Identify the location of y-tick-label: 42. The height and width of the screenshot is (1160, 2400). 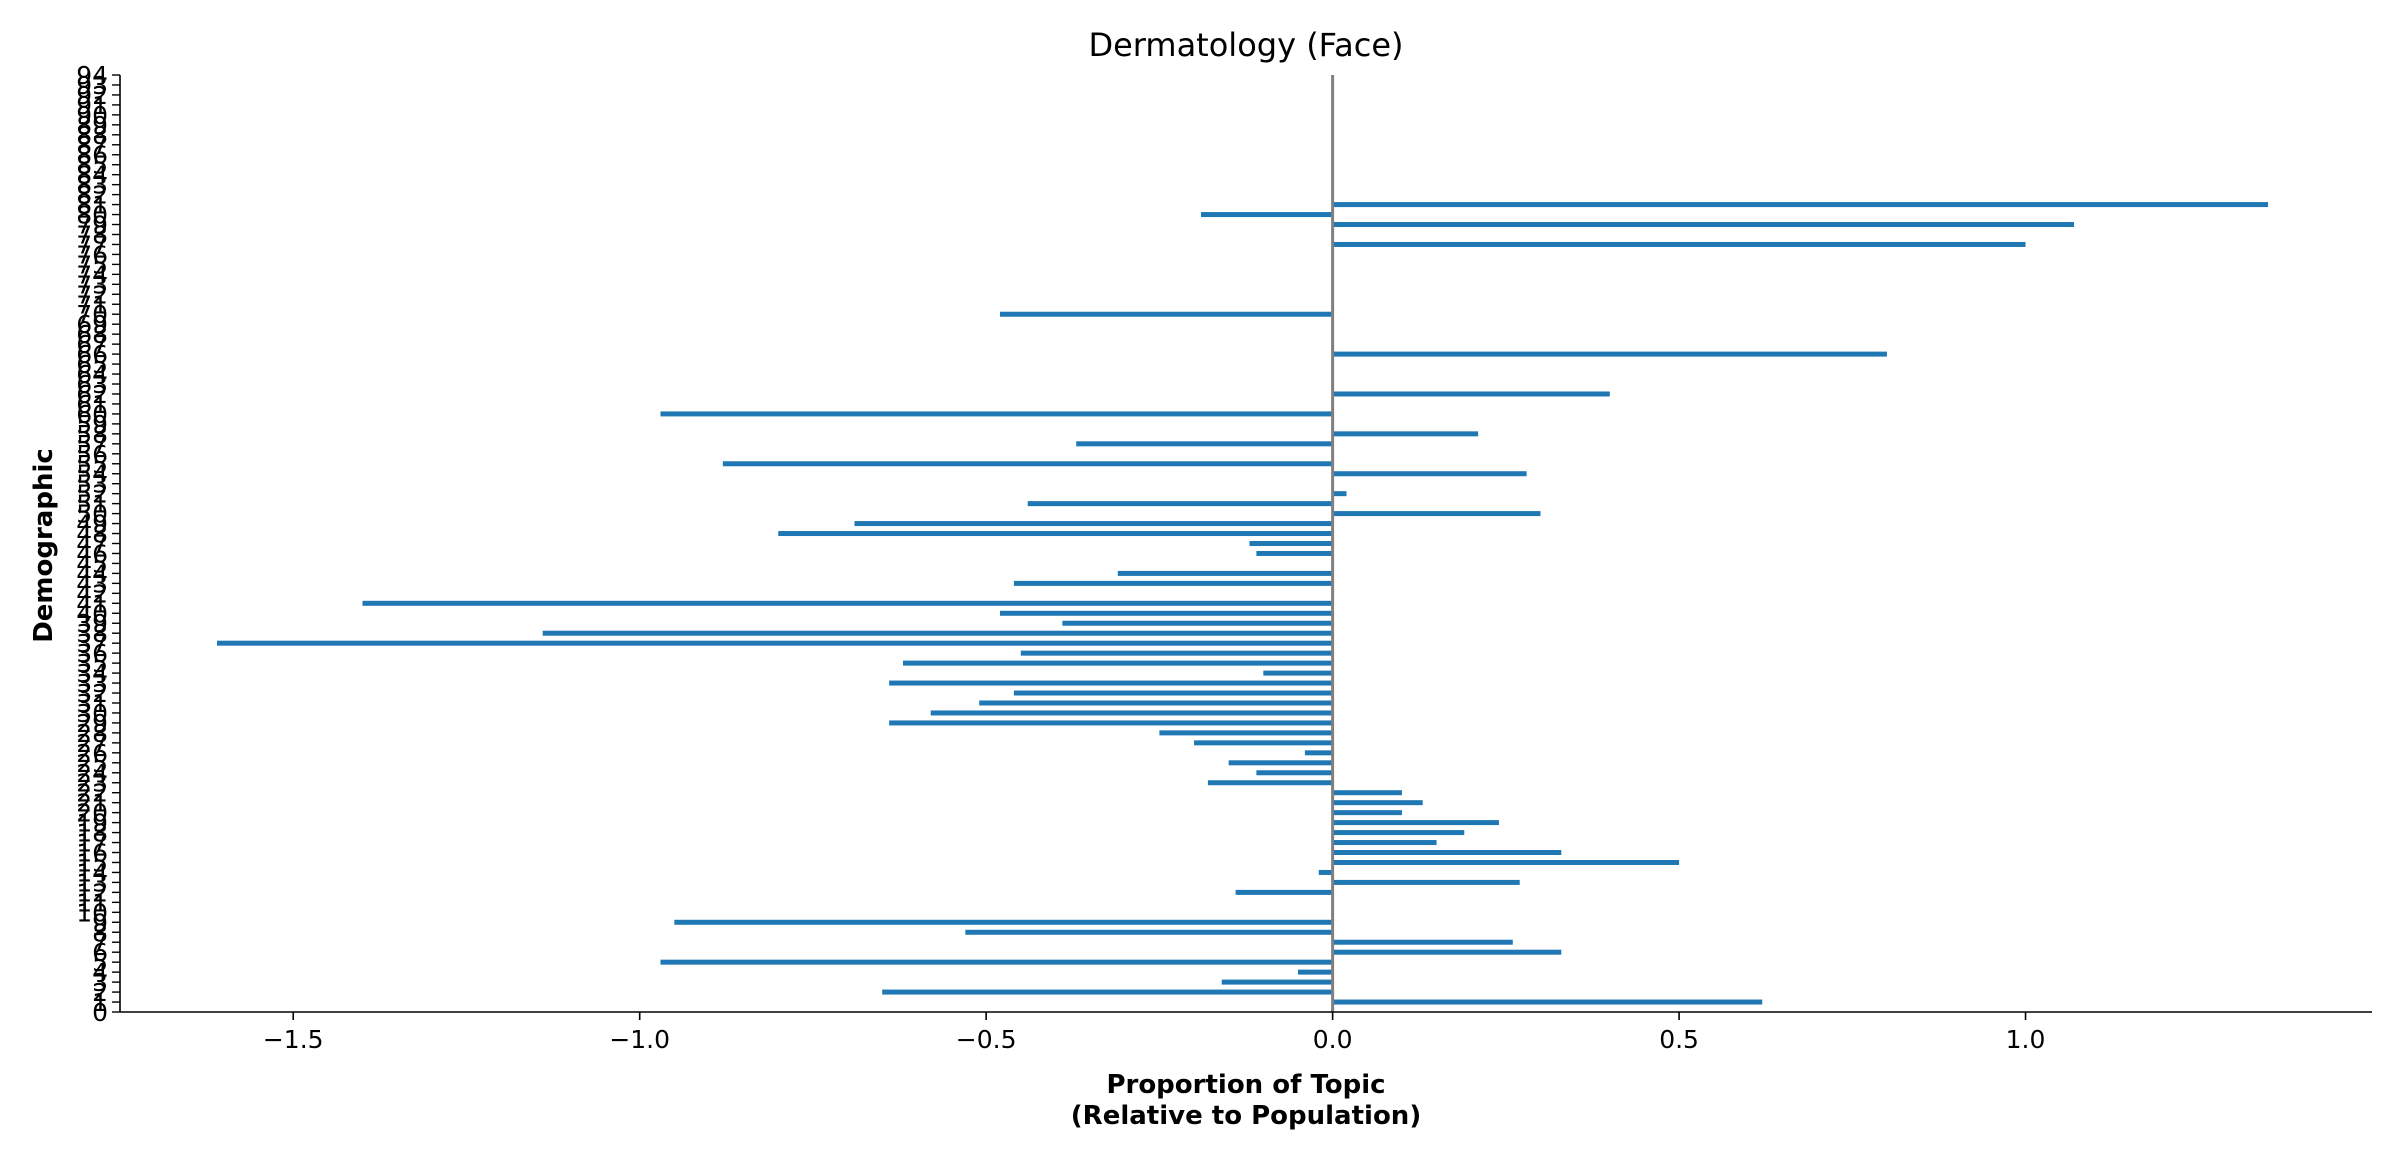
(92, 593).